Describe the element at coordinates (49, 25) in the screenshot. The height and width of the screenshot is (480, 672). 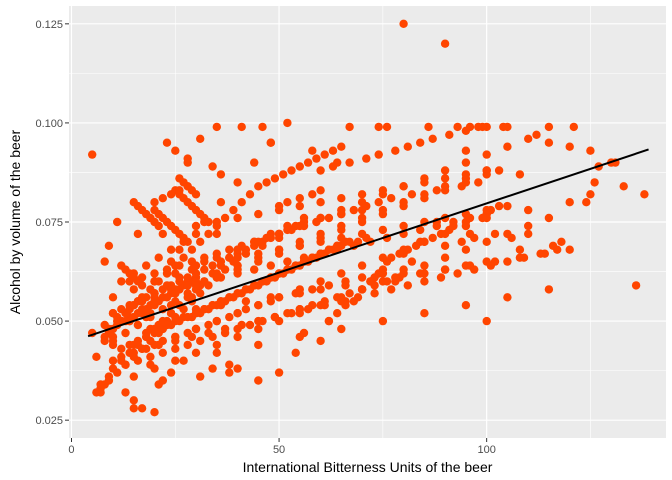
I see `y-tick-label: 0.125` at that location.